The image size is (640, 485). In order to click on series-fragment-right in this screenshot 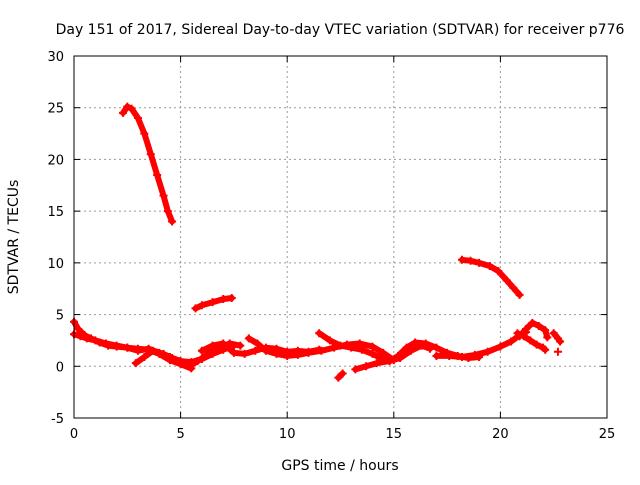, I will do `click(557, 337)`.